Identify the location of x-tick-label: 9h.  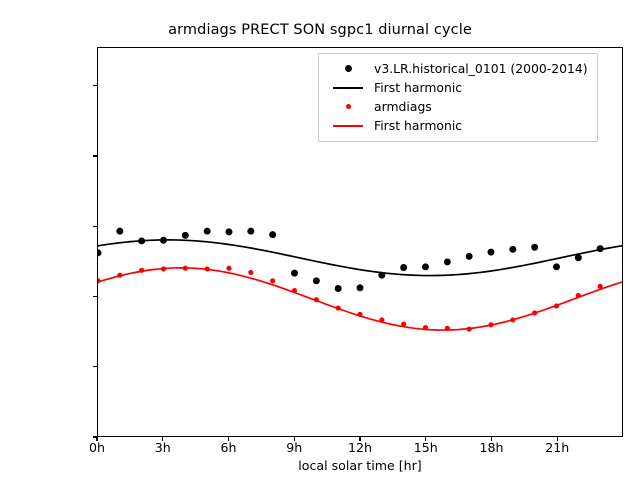
(294, 447).